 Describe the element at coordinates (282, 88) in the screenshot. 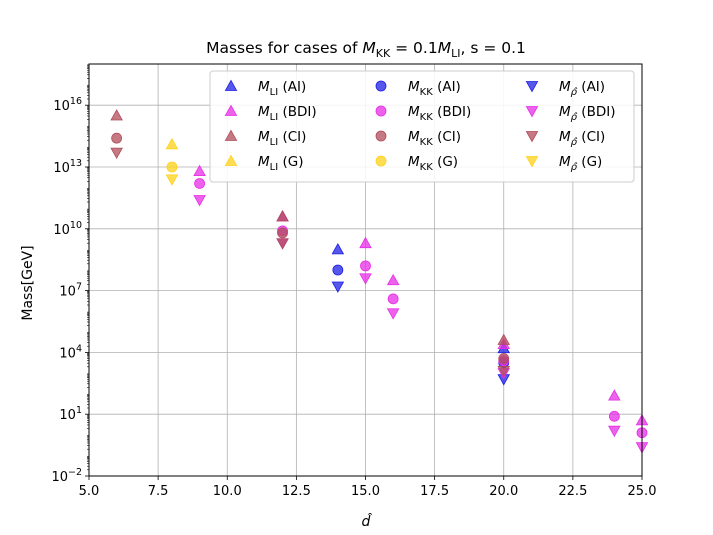

I see `legend-entry-label: MLI (AI)` at that location.